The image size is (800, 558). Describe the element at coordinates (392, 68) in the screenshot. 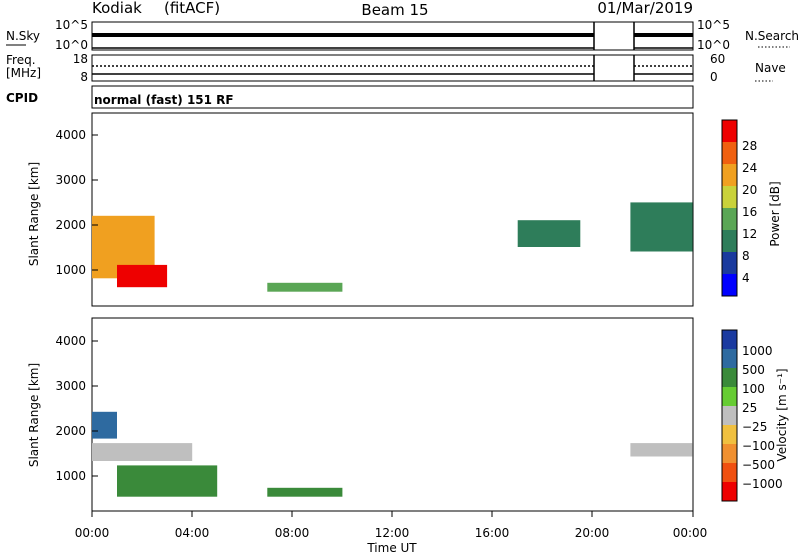

I see `freq-frame` at that location.